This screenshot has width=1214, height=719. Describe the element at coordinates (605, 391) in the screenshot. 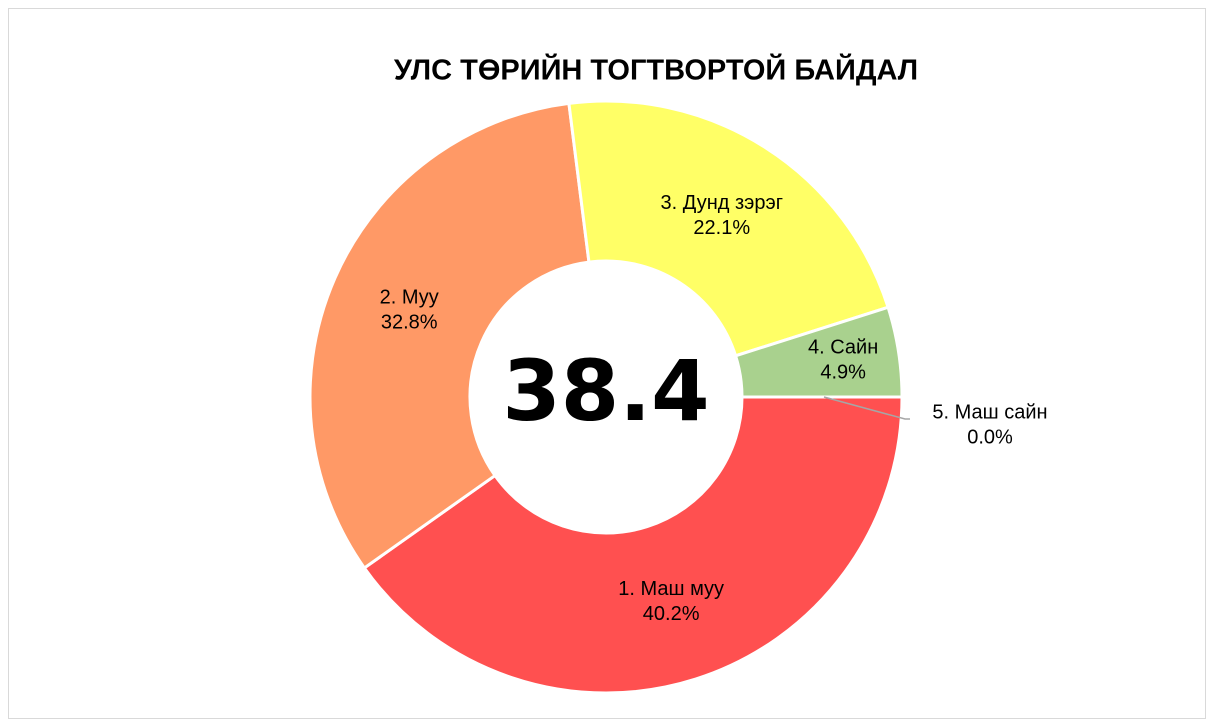

I see `center-value: 38.4` at that location.